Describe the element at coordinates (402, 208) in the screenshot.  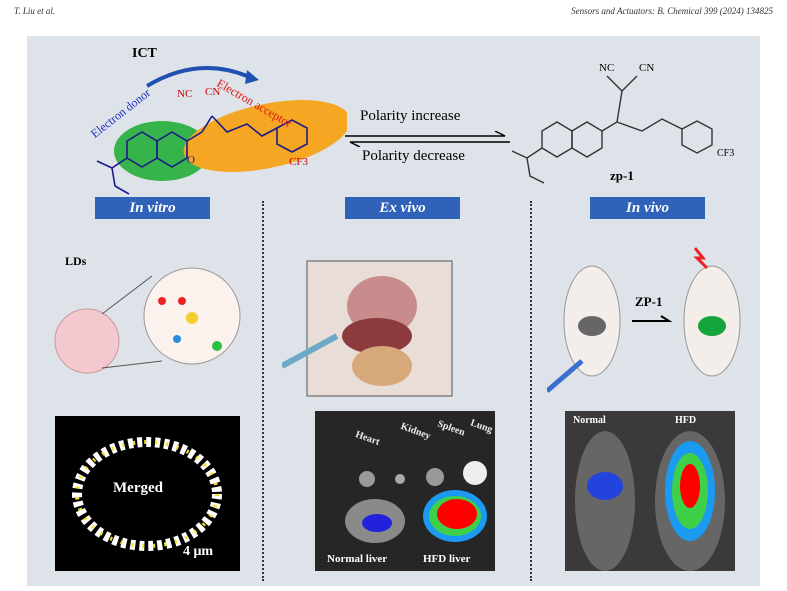
I see `label-ex-vivo: Ex vivo` at that location.